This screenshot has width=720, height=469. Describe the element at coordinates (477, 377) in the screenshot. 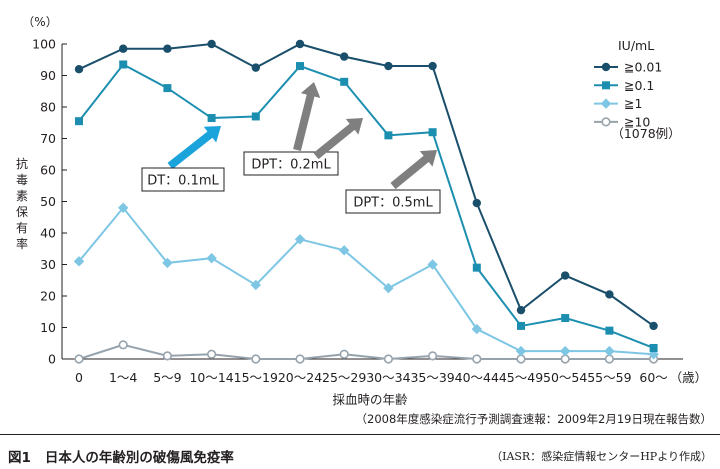

I see `x-tick-label: 40～44` at that location.